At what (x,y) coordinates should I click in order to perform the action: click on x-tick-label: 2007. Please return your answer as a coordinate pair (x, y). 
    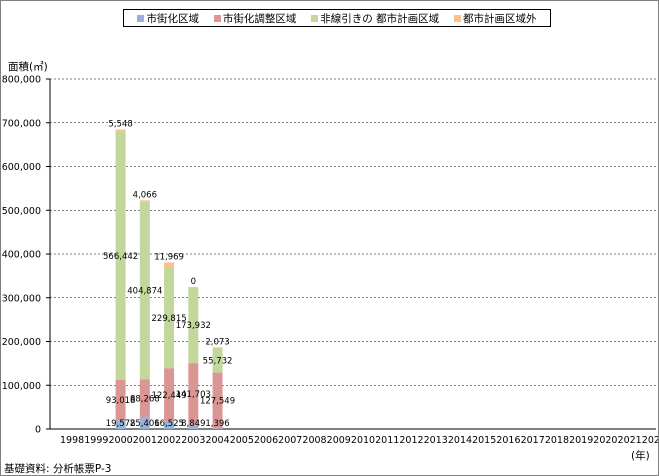
    Looking at the image, I should click on (290, 440).